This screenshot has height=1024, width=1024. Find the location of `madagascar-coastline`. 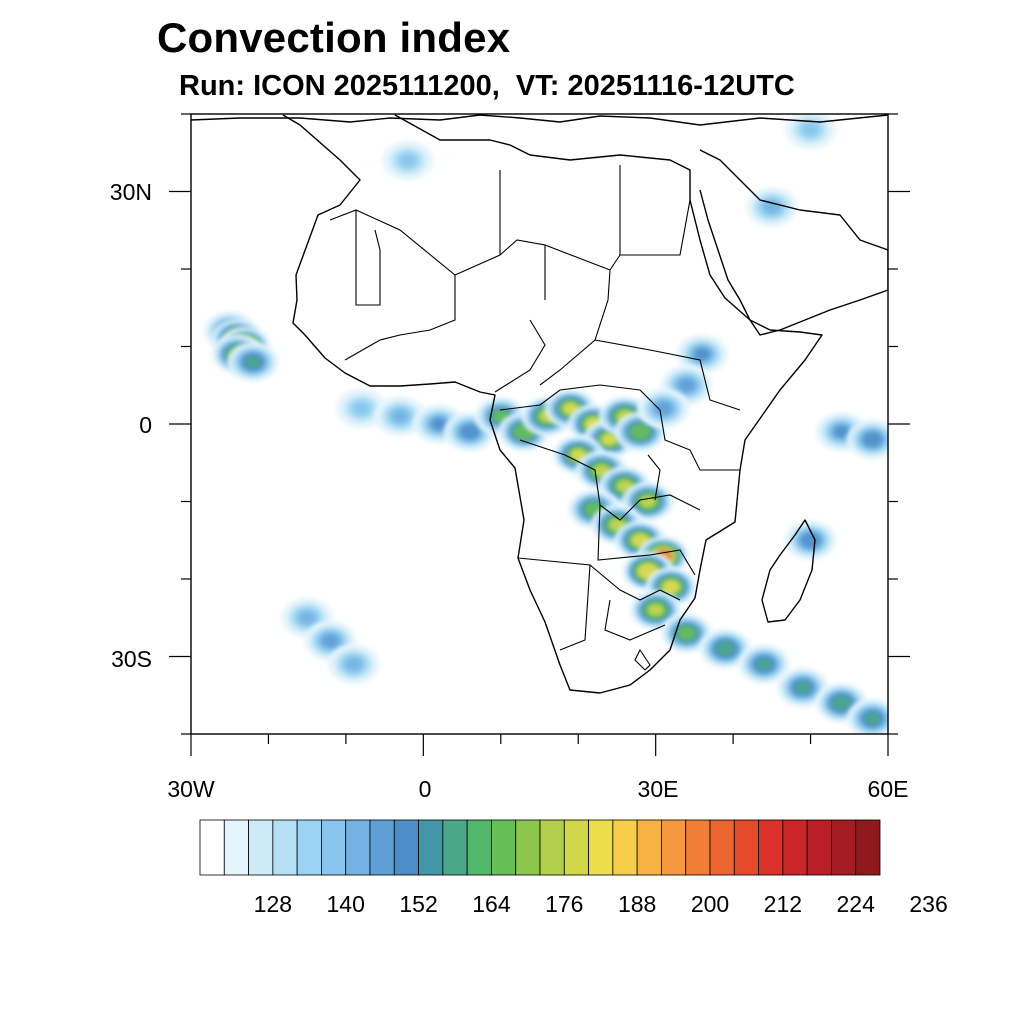

madagascar-coastline is located at coordinates (788, 571).